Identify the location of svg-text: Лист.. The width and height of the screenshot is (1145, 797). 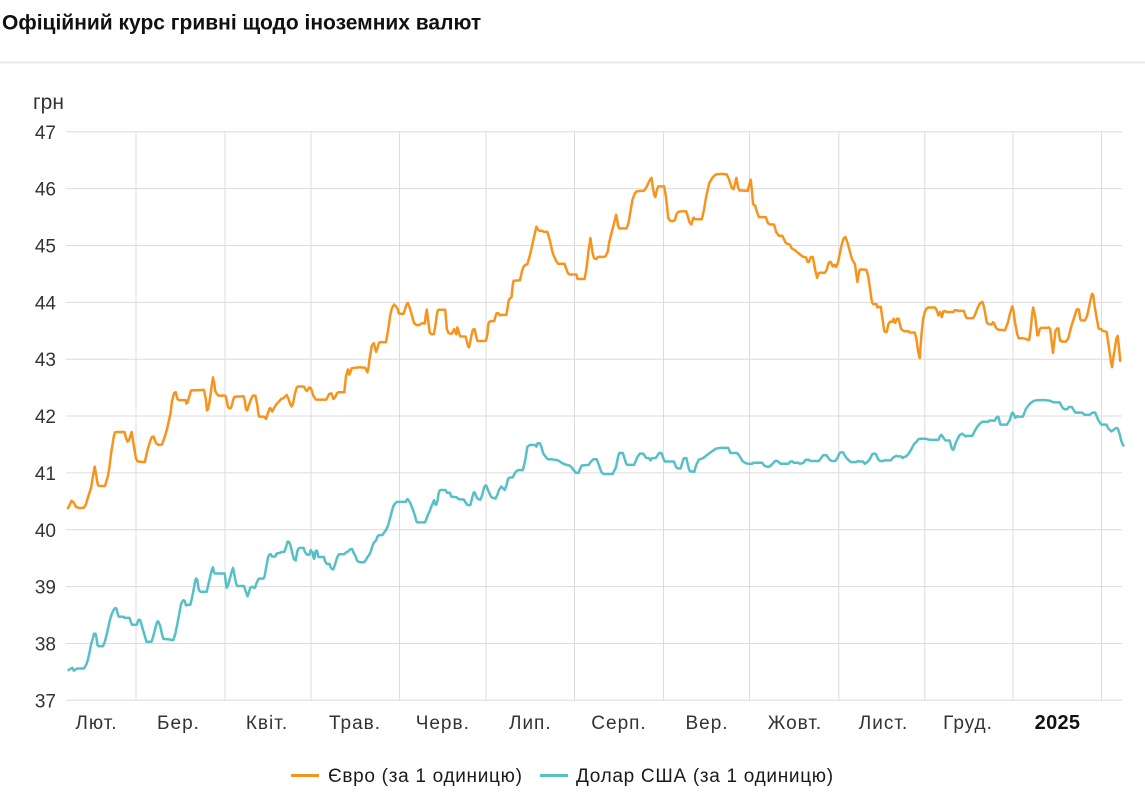
(883, 723).